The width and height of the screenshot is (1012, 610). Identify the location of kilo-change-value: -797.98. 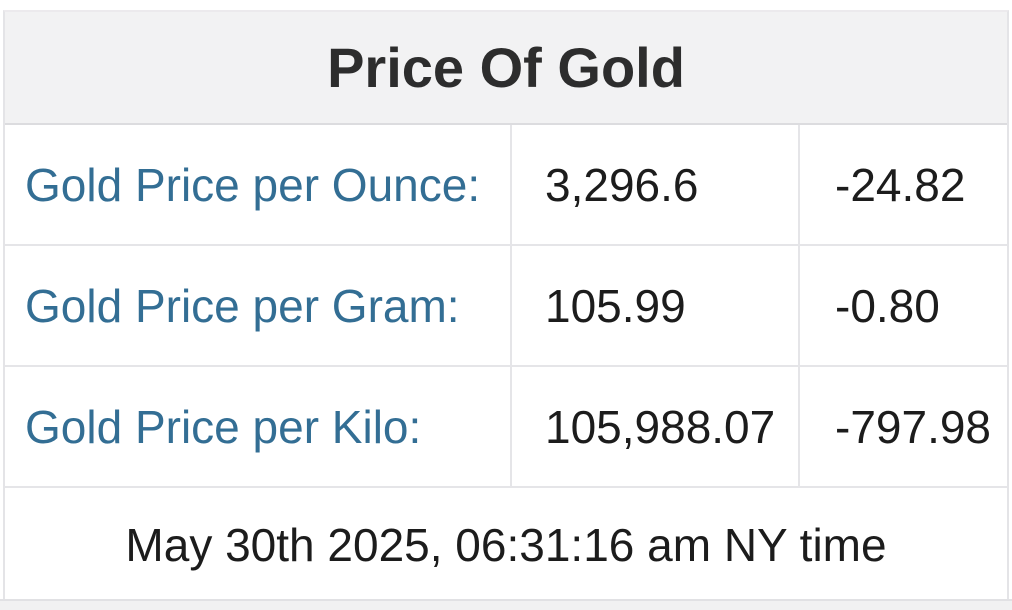
(902, 426).